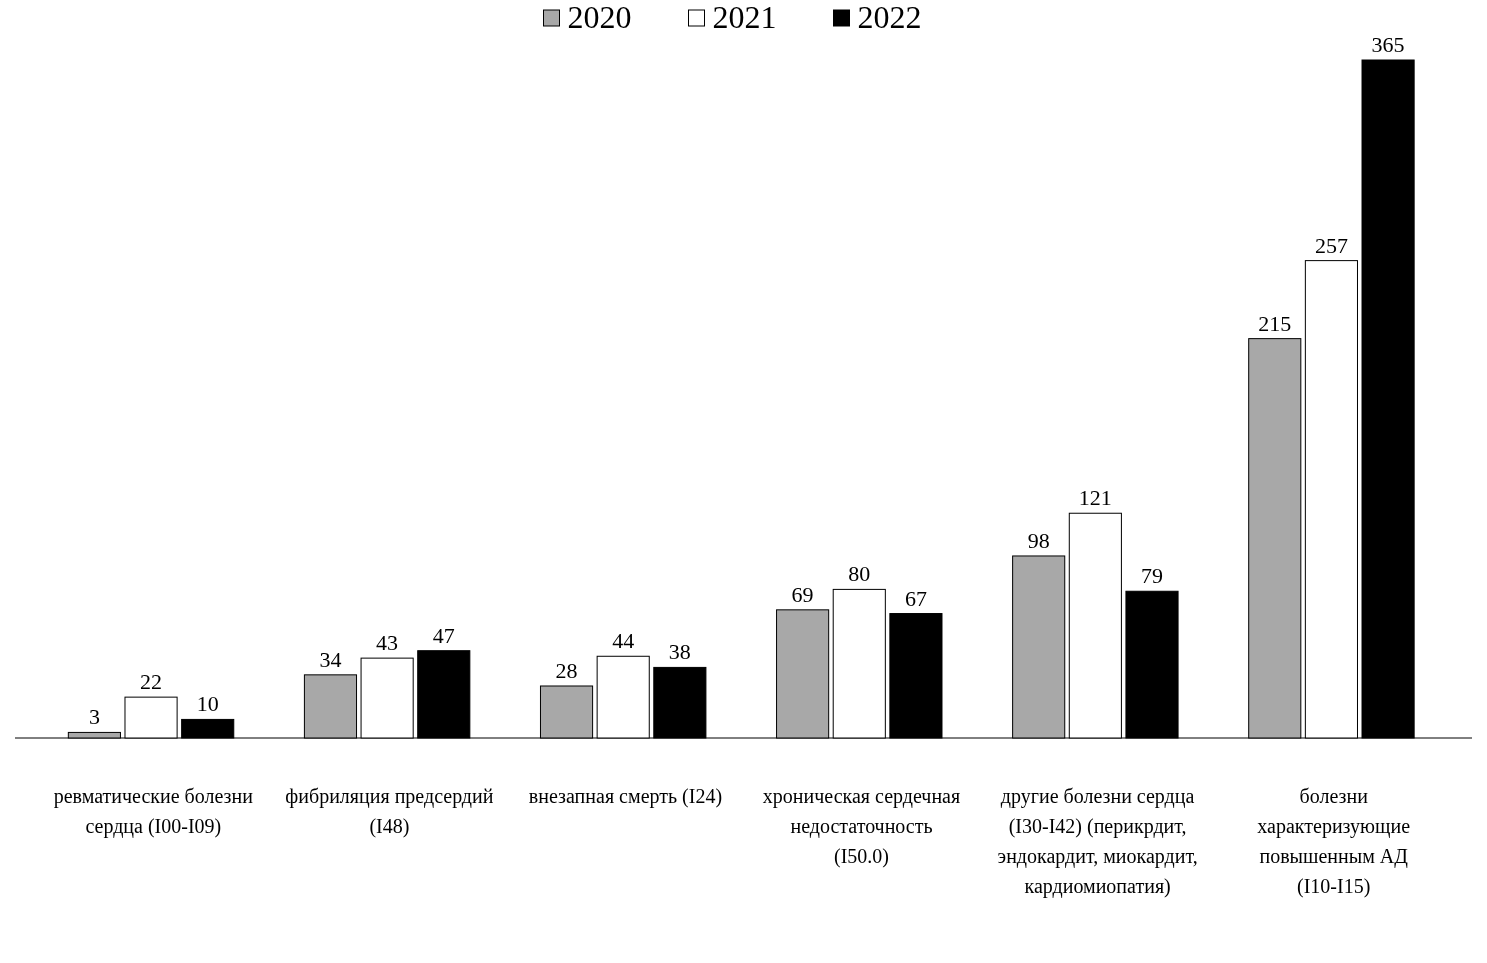 The width and height of the screenshot is (1487, 963). What do you see at coordinates (1334, 841) in the screenshot?
I see `x-tick-label: болезни характеризующие повышенным АД (I10-I15)` at bounding box center [1334, 841].